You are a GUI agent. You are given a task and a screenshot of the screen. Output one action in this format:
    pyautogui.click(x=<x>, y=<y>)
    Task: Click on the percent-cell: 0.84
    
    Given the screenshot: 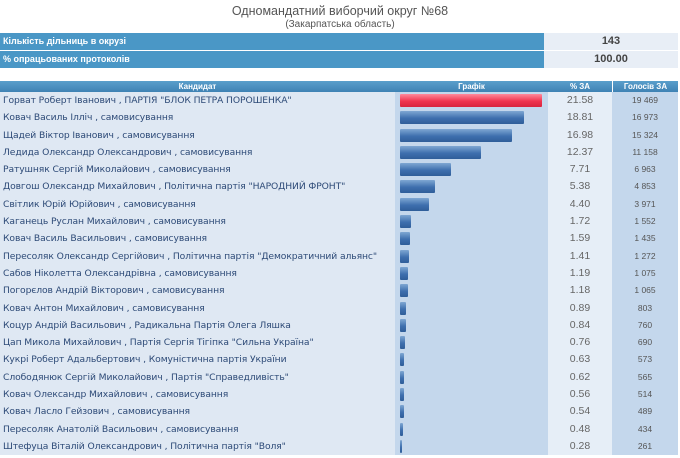 What is the action you would take?
    pyautogui.click(x=580, y=325)
    